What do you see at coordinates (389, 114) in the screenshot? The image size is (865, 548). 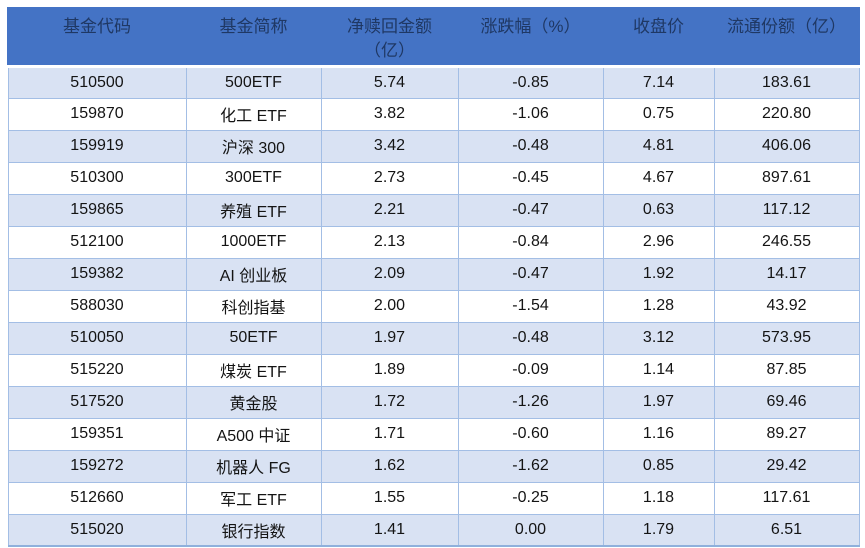 I see `cell-net-redemption: 3.82` at bounding box center [389, 114].